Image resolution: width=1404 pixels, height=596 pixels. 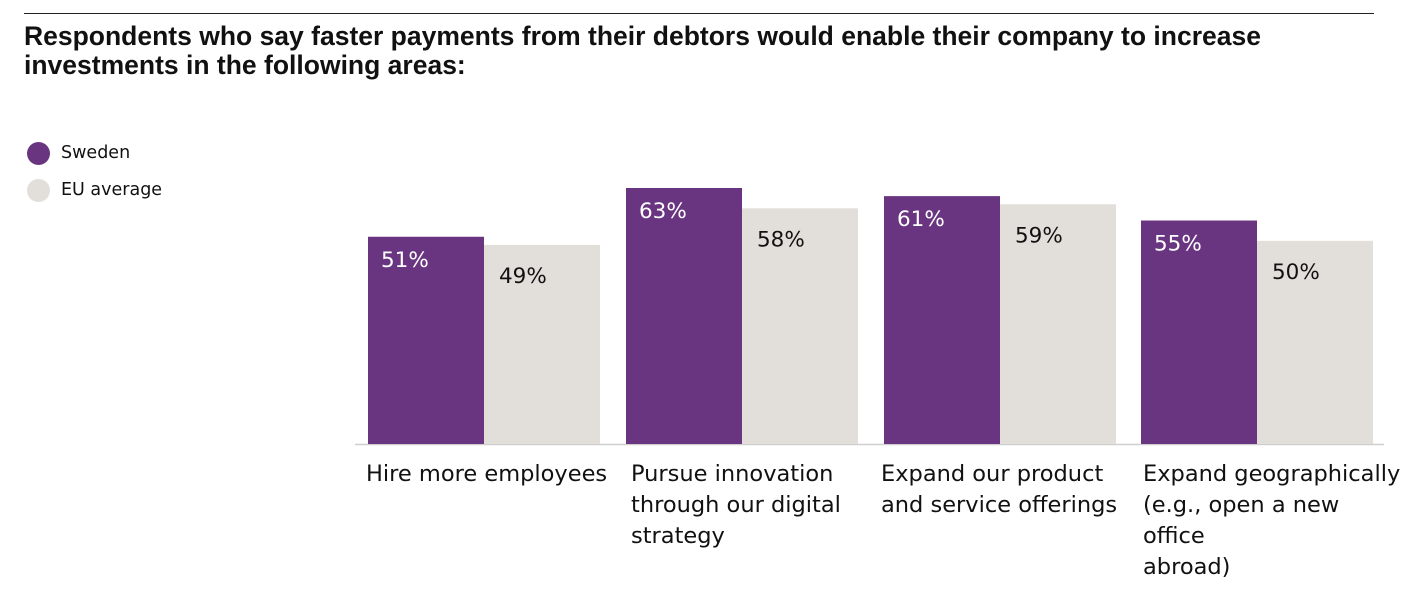 What do you see at coordinates (1039, 235) in the screenshot?
I see `bar-value-label-eu-average-2: 59%` at bounding box center [1039, 235].